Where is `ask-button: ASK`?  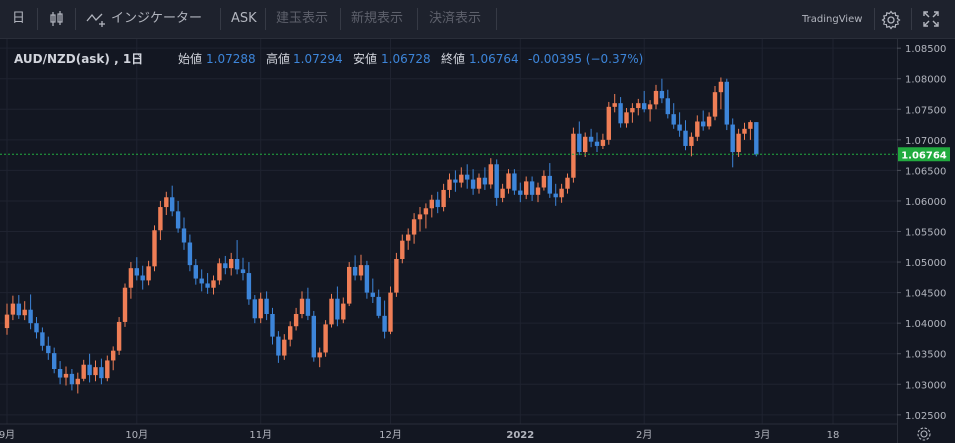
ask-button: ASK is located at coordinates (244, 18).